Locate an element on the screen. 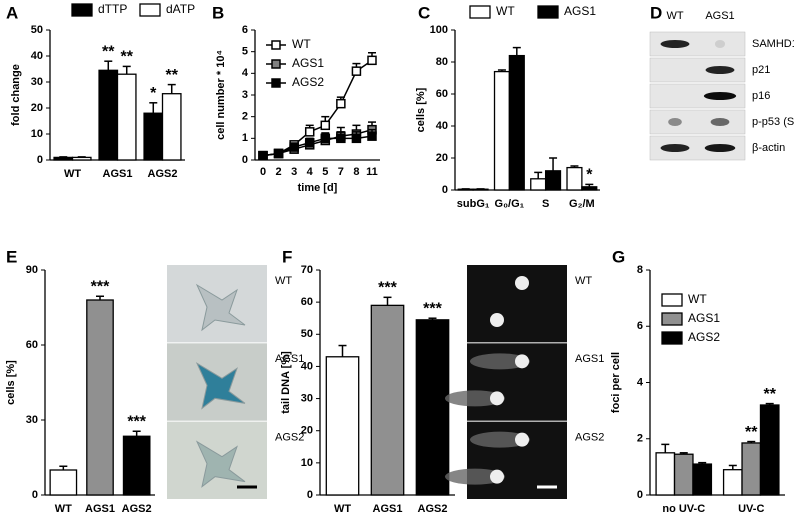  panel-letter: F is located at coordinates (287, 256).